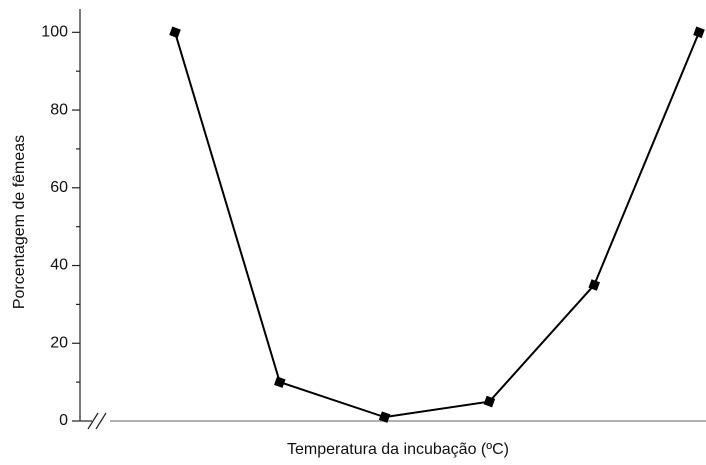 This screenshot has width=706, height=465. I want to click on y-tick-label: 0, so click(63, 420).